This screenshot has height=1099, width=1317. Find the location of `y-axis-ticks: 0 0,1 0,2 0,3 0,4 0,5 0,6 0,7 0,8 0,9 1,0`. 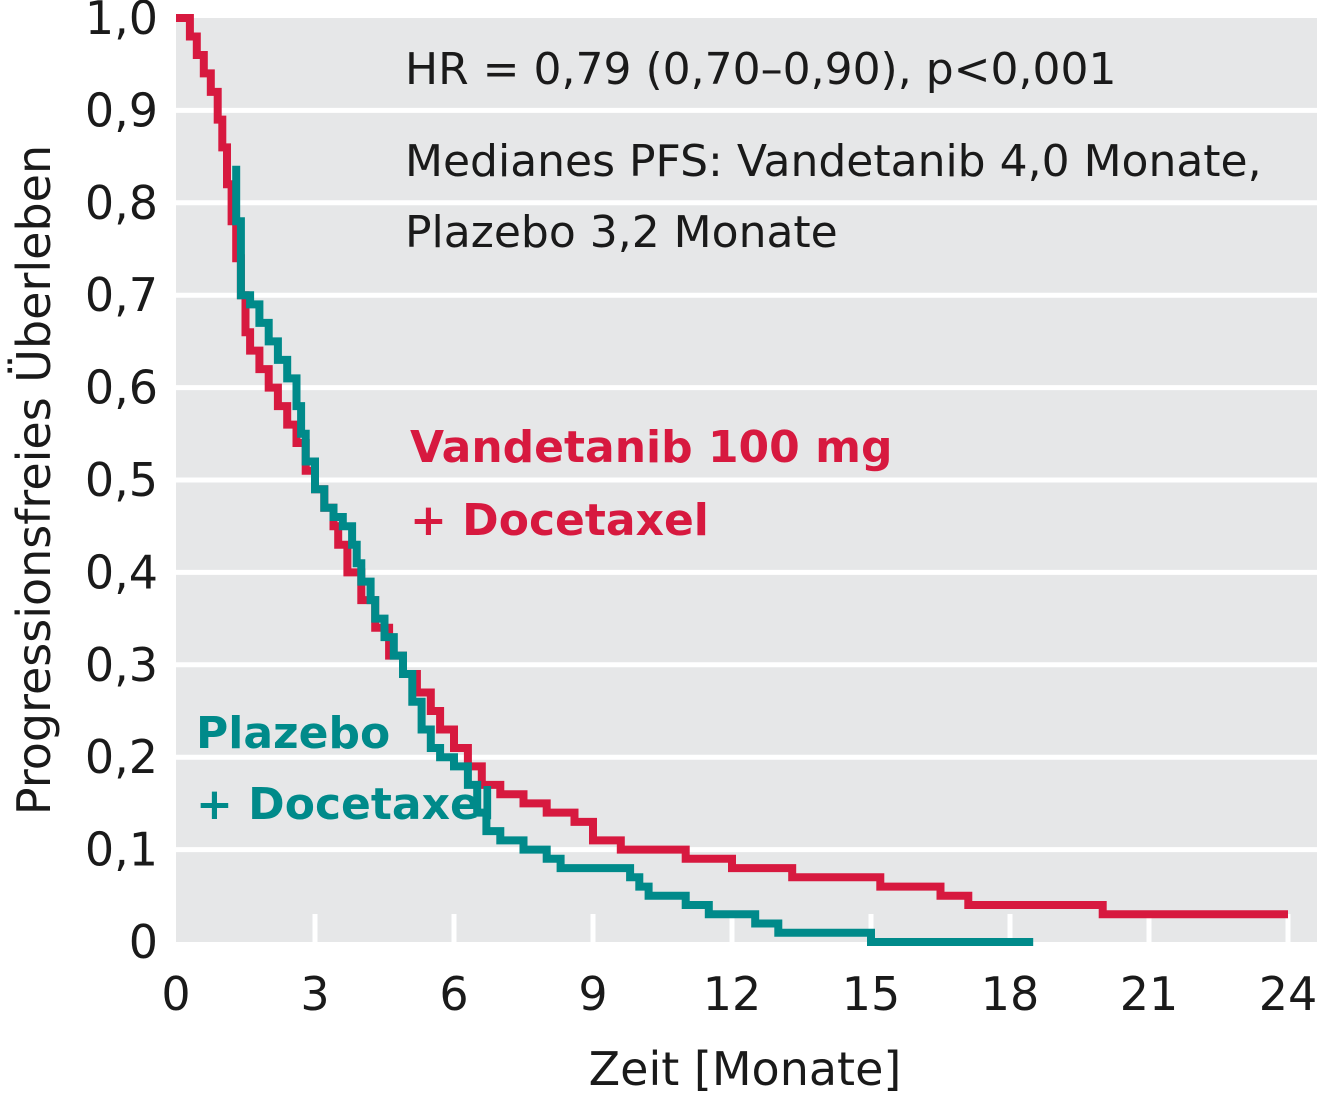

y-axis-ticks: 0 0,1 0,2 0,3 0,4 0,5 0,6 0,7 0,8 0,9 1,0 is located at coordinates (121, 484).